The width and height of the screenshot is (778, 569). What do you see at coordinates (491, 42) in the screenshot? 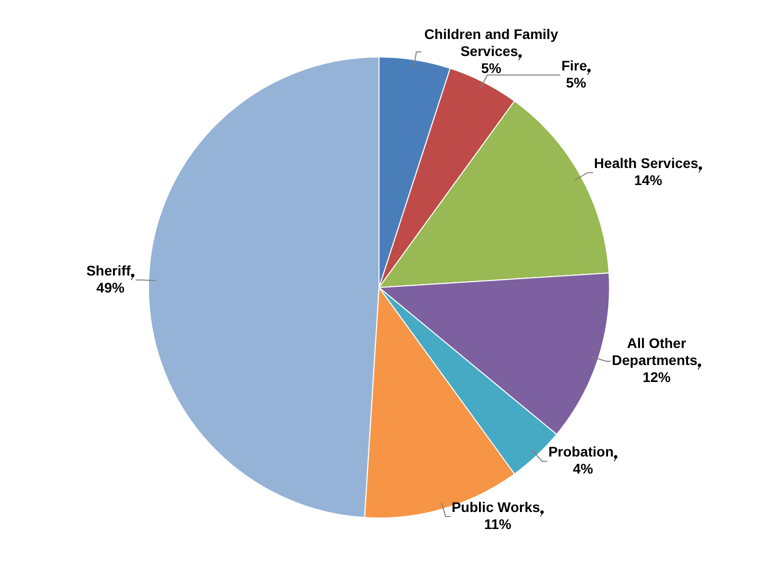
I see `slice-label: Children and Family Services` at bounding box center [491, 42].